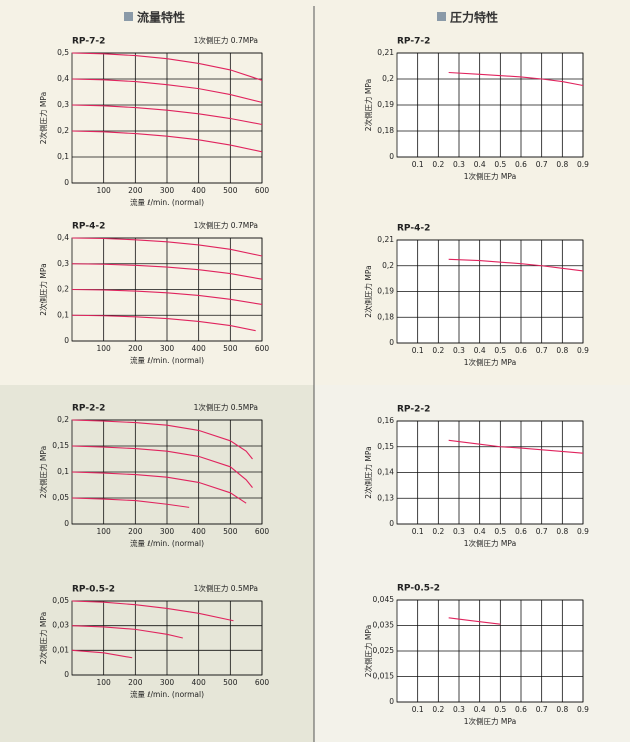 This screenshot has width=630, height=742. Describe the element at coordinates (413, 410) in the screenshot. I see `chart-title: RP-2-2` at that location.